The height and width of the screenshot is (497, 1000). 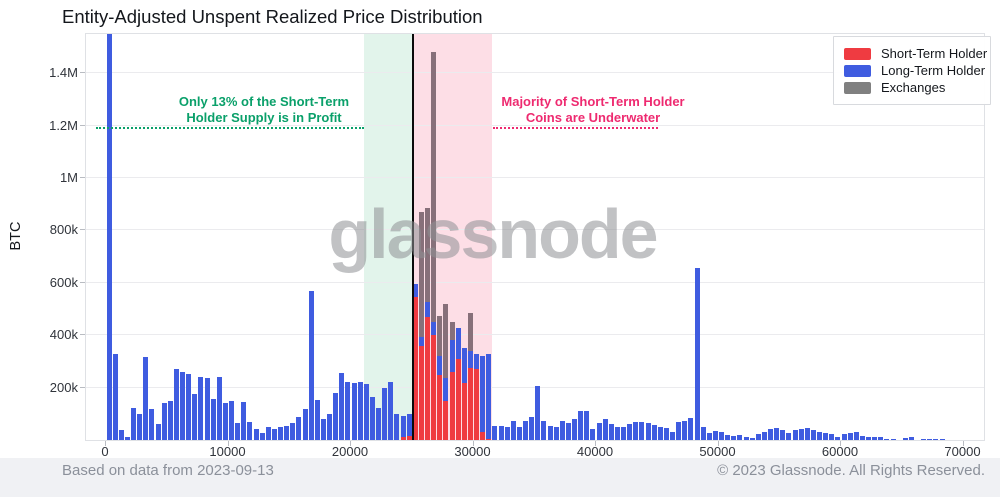 What do you see at coordinates (912, 87) in the screenshot?
I see `legend-item-exchanges: Exchanges` at bounding box center [912, 87].